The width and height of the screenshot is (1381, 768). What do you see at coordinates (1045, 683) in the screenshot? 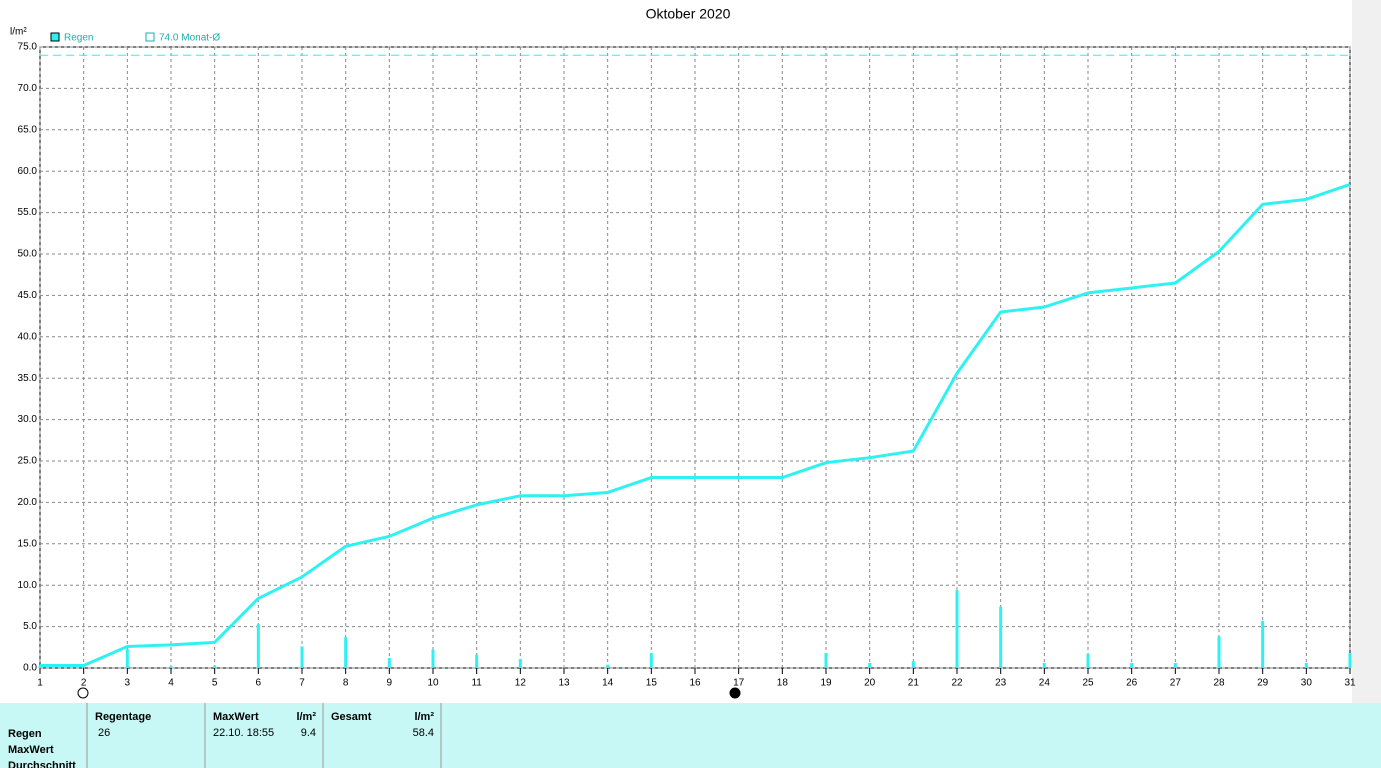
I see `x-tick-label: 24` at bounding box center [1045, 683].